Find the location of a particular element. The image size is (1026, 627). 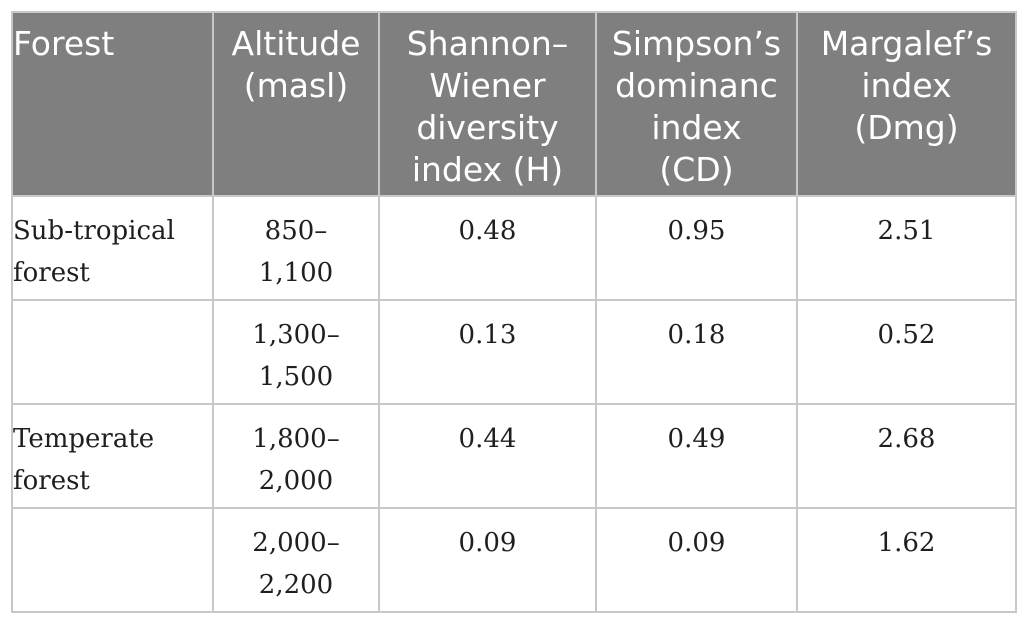

cell-altitude-line: 1,500 is located at coordinates (296, 377).